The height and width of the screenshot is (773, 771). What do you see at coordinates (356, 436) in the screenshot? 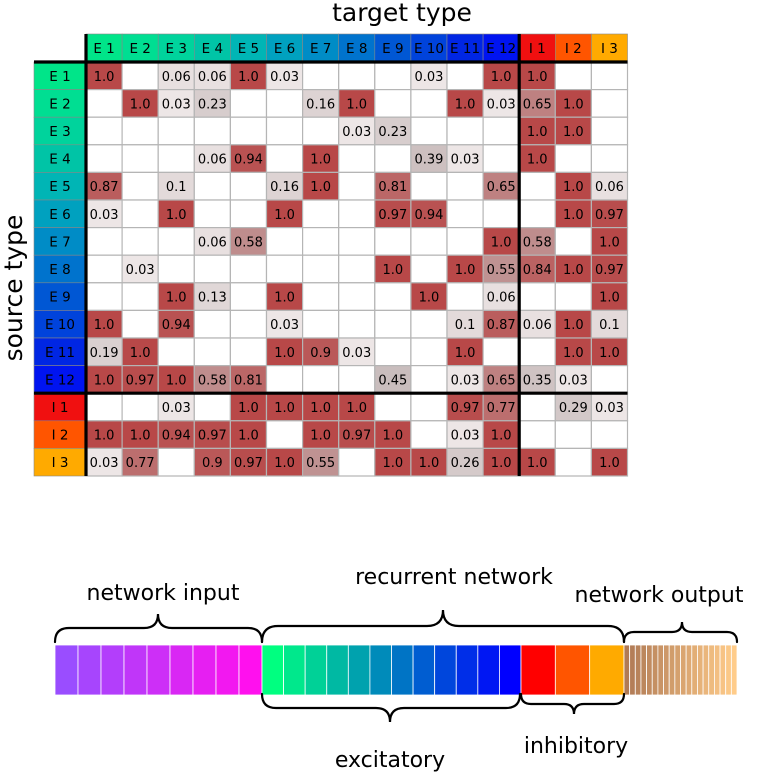
I see `cell-value: 0.97` at bounding box center [356, 436].